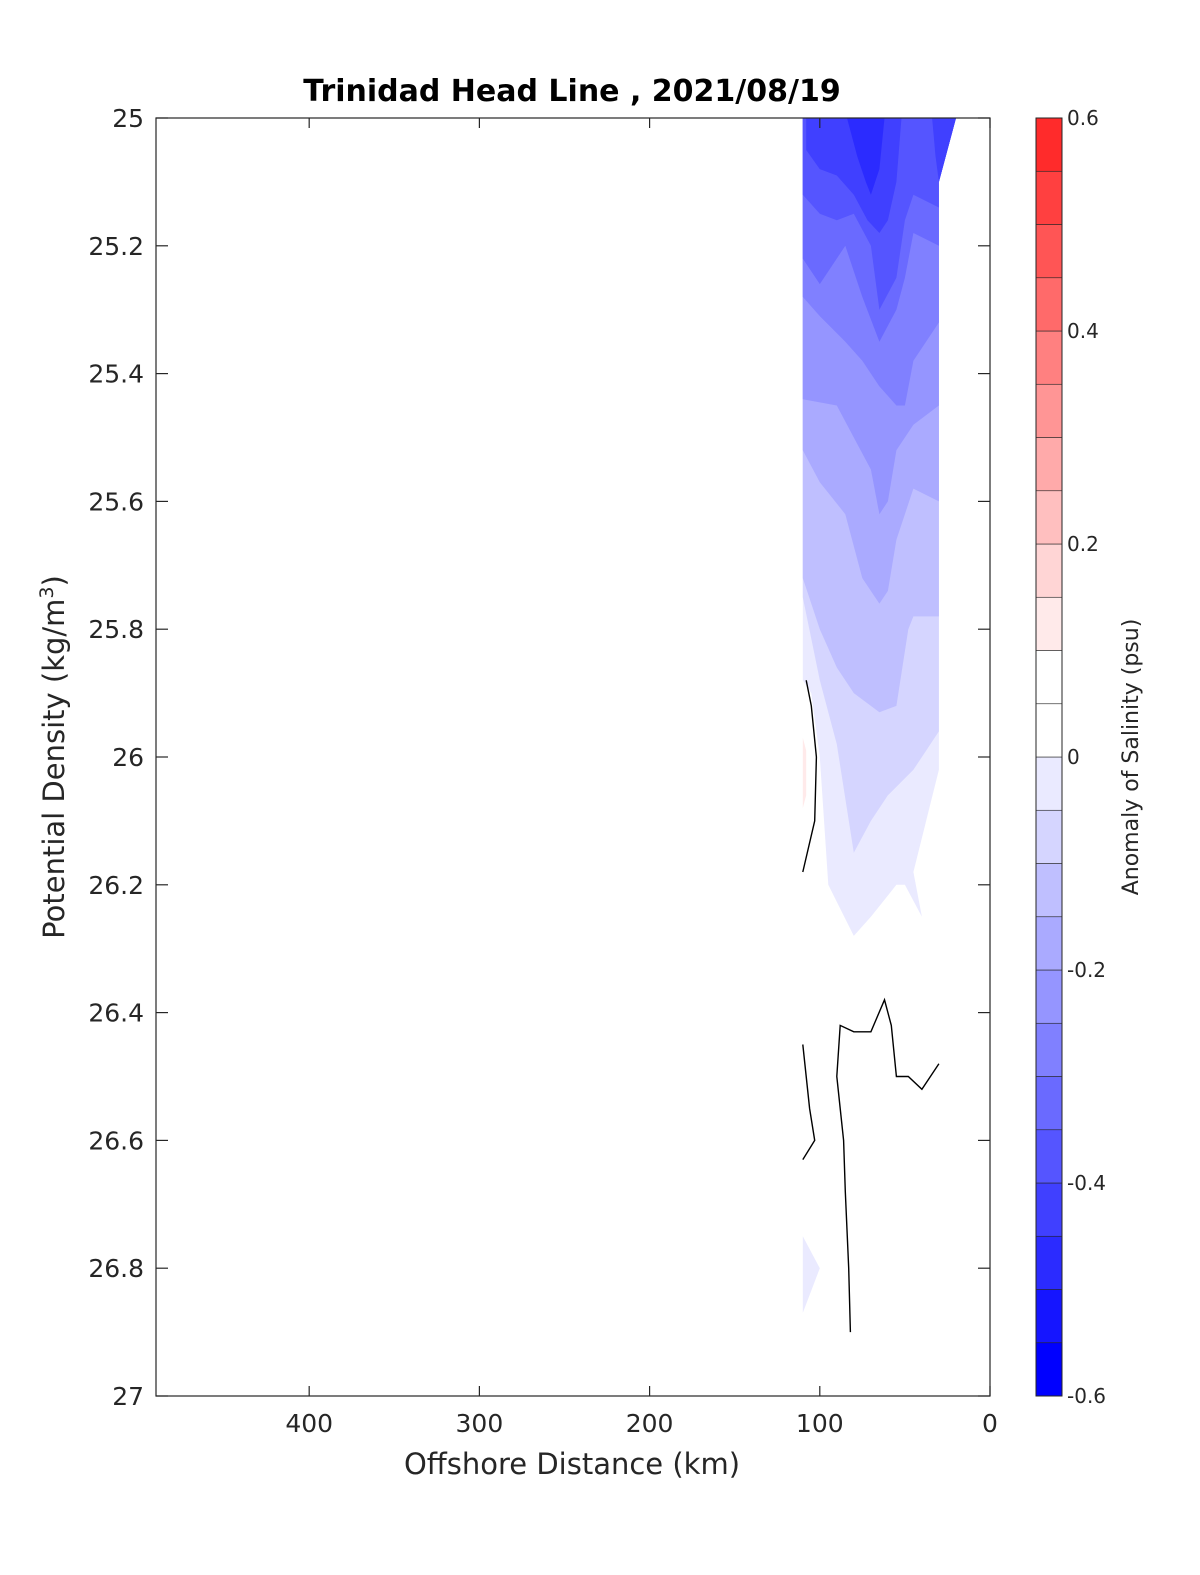 This screenshot has width=1200, height=1575. I want to click on colorbar-tick-label: 0.2, so click(1083, 544).